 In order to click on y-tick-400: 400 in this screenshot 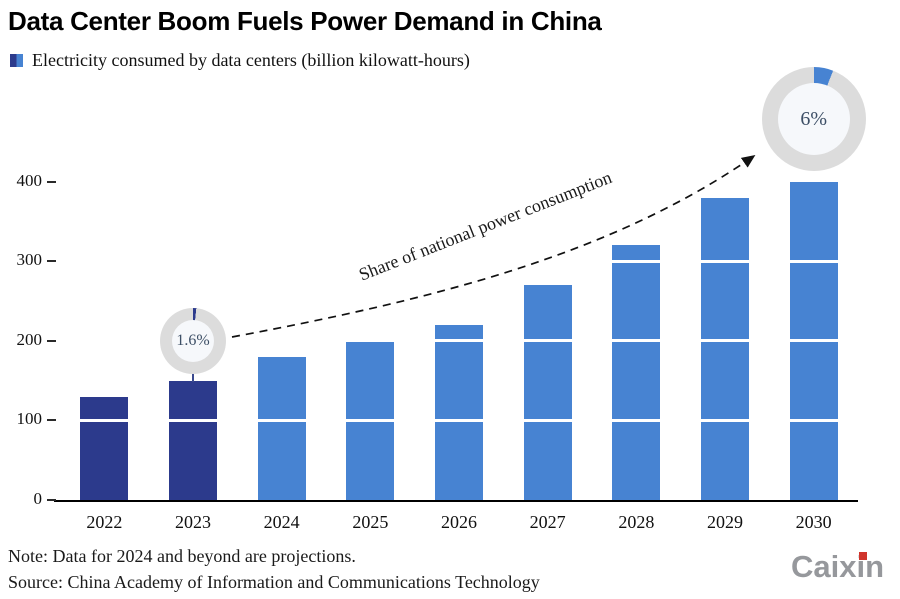, I will do `click(29, 180)`.